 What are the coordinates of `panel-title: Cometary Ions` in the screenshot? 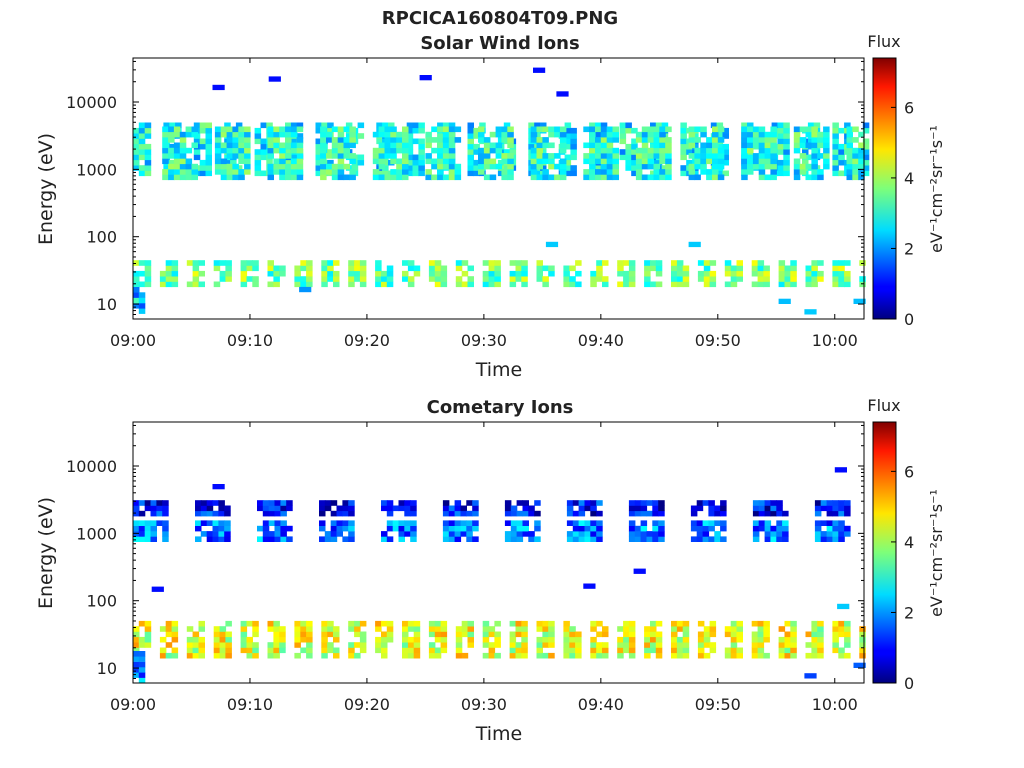 It's located at (500, 407).